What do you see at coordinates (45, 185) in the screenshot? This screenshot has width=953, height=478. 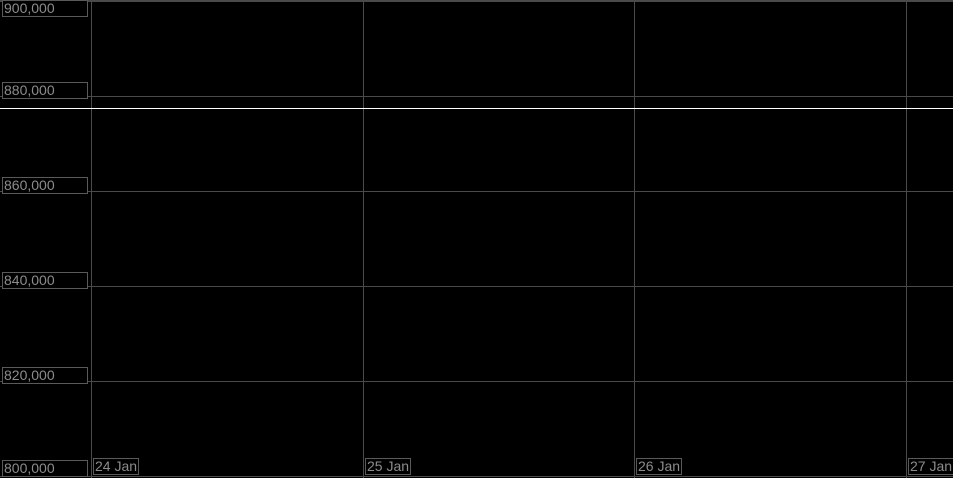 I see `y-tick-label: 860,000` at bounding box center [45, 185].